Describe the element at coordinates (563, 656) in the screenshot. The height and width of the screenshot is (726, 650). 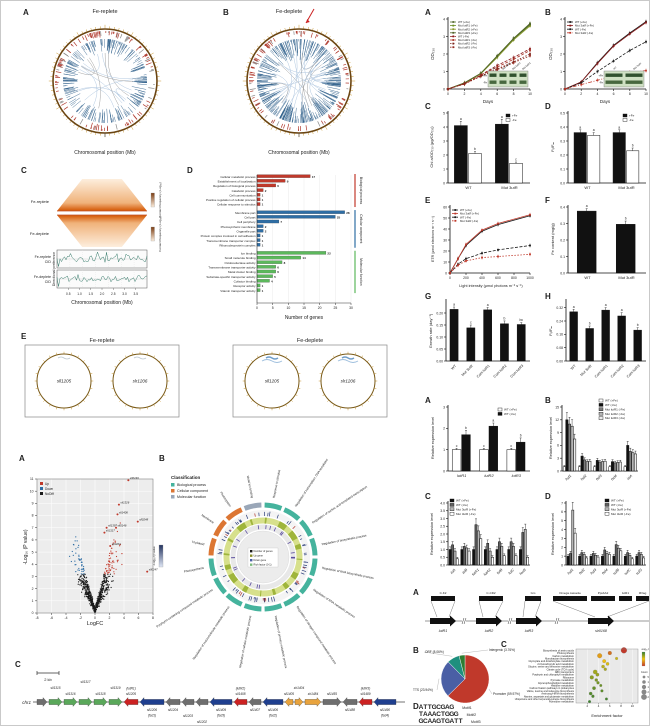
I see `svg-text: Carbon metabolism` at that location.